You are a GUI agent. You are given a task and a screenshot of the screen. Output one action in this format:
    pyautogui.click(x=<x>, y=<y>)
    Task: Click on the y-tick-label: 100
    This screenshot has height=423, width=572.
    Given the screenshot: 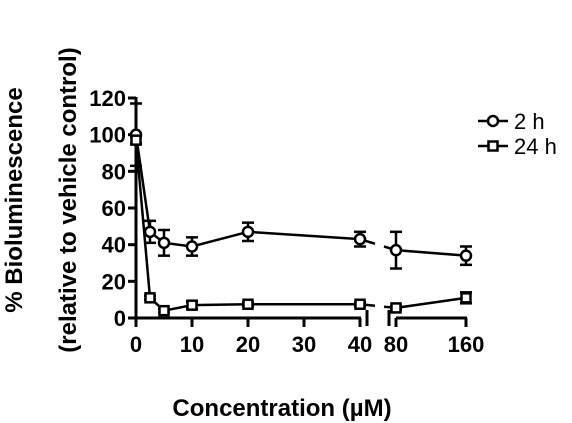 What is the action you would take?
    pyautogui.click(x=107, y=135)
    